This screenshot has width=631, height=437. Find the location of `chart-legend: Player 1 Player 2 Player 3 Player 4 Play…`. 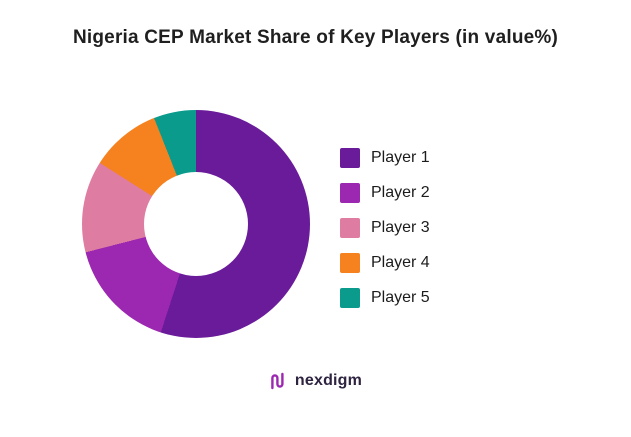

chart-legend: Player 1 Player 2 Player 3 Player 4 Play… is located at coordinates (385, 228).